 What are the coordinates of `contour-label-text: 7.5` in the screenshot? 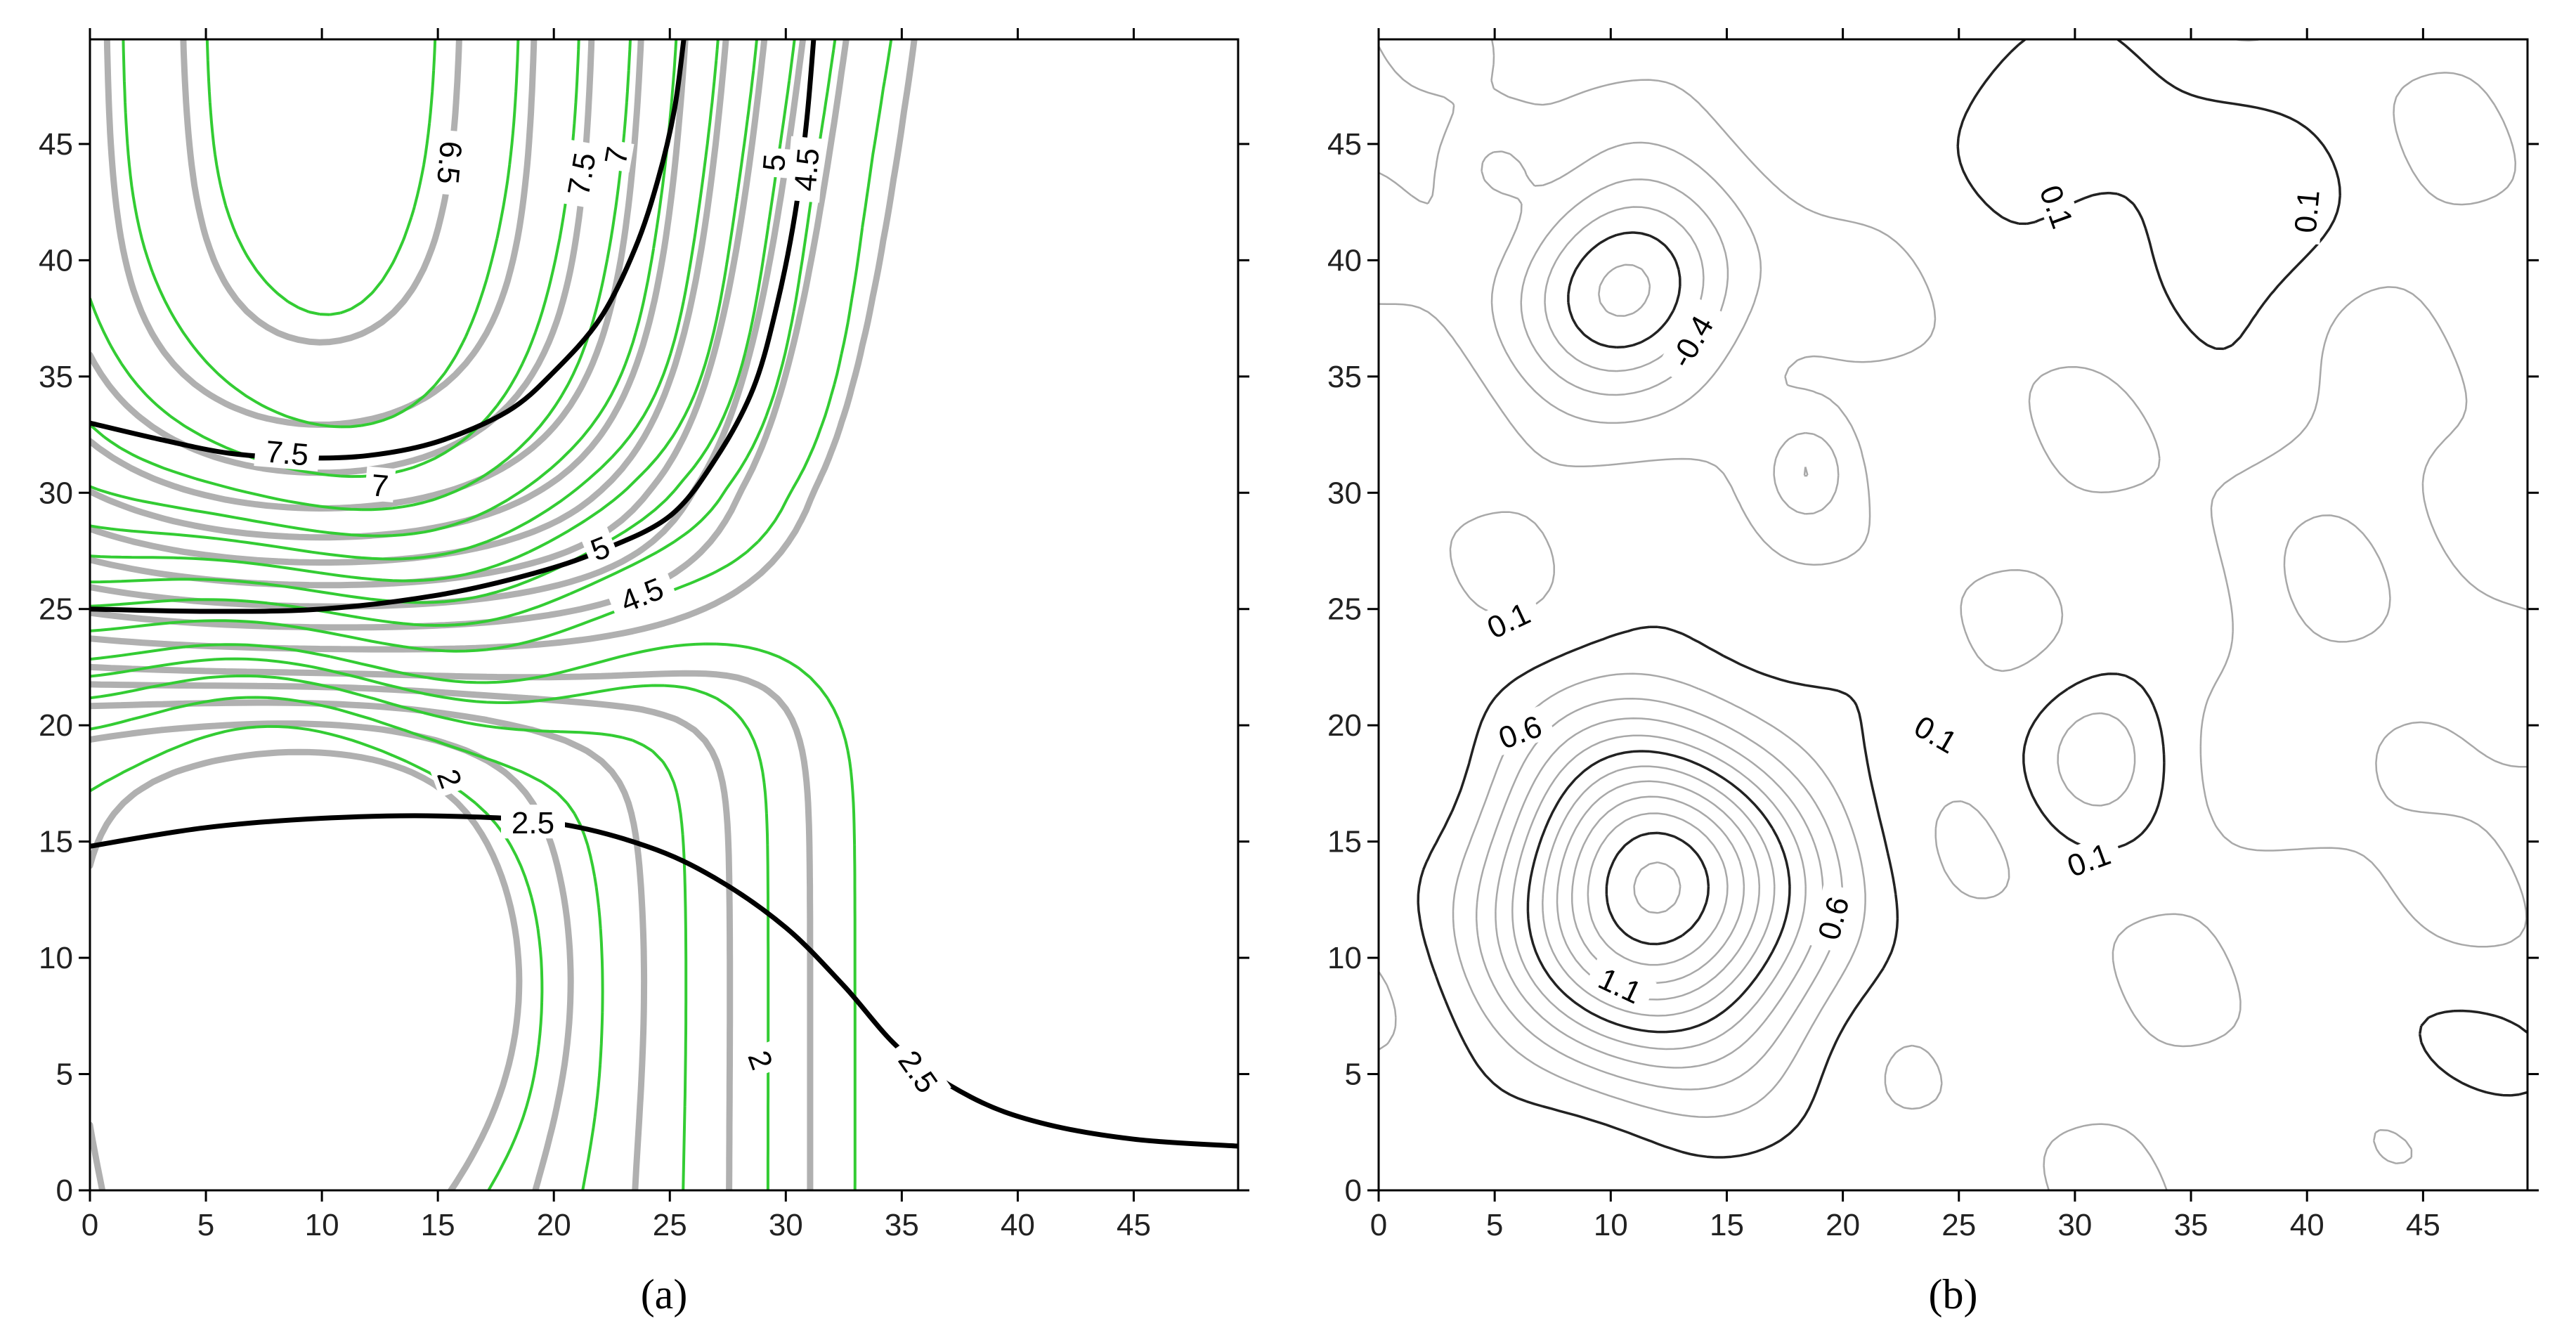 It's located at (287, 453).